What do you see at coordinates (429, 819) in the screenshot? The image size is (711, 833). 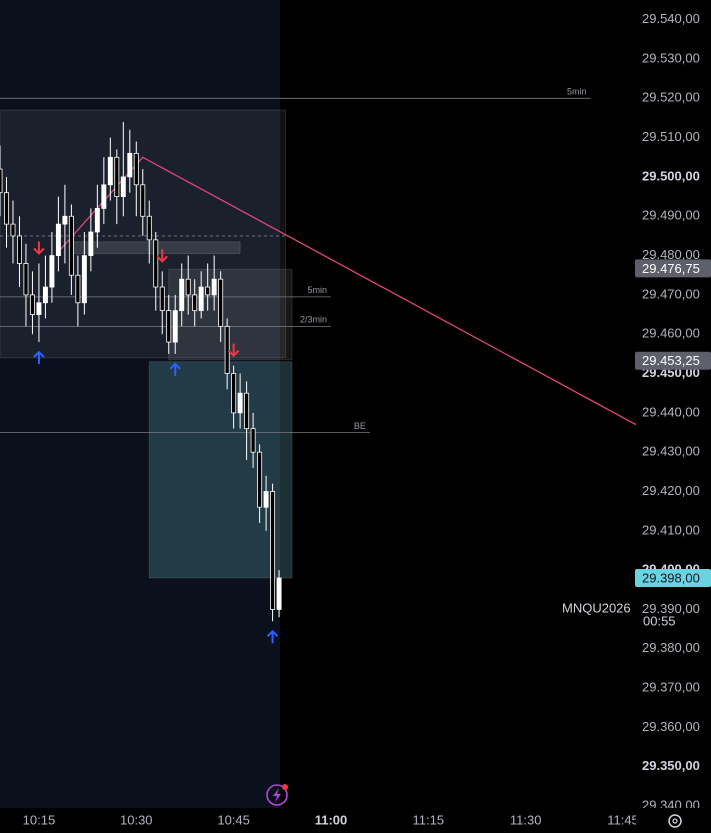 I see `x-tick-label: 11:15` at bounding box center [429, 819].